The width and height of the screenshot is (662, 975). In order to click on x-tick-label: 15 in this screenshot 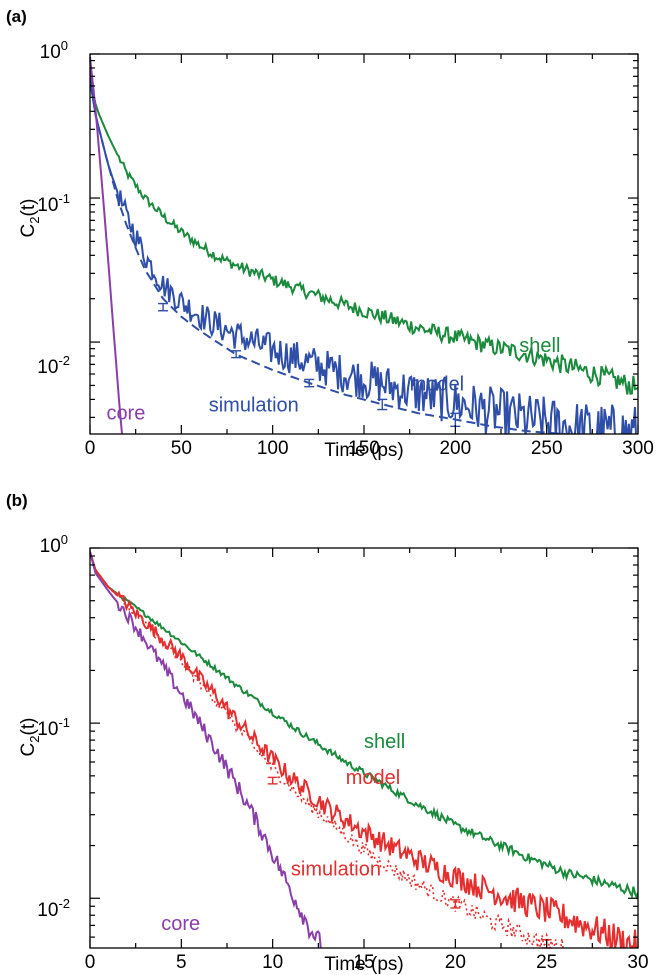, I will do `click(363, 962)`.